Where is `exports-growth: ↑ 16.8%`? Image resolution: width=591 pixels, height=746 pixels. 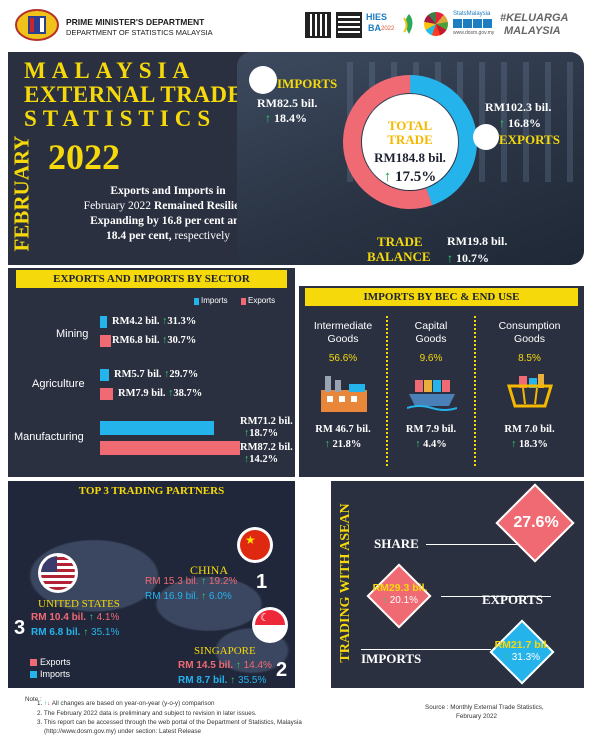
exports-growth: ↑ 16.8% is located at coordinates (520, 123).